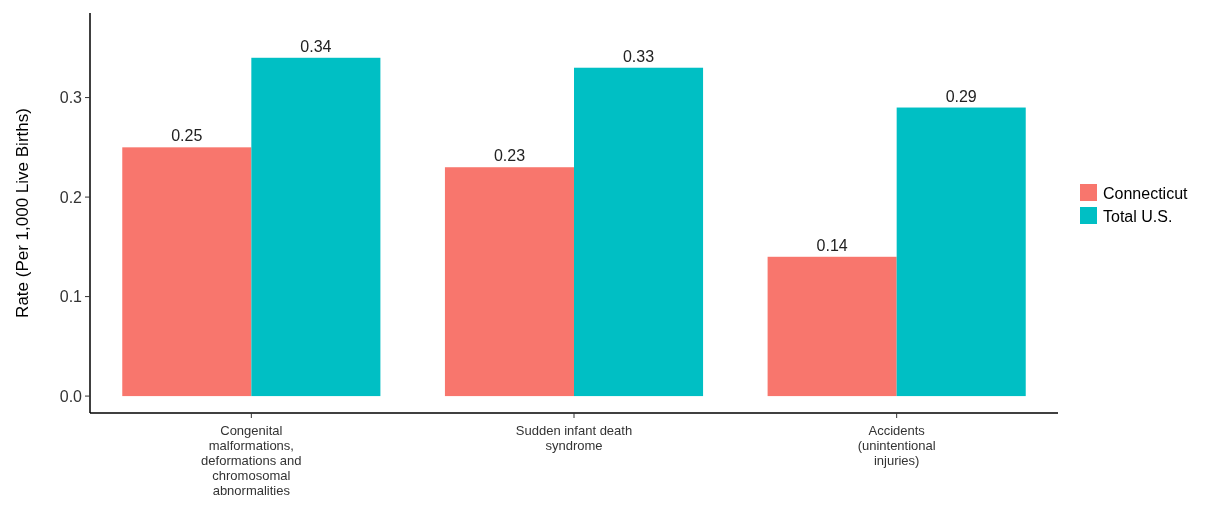 This screenshot has height=516, width=1218. What do you see at coordinates (71, 396) in the screenshot?
I see `y-tick-label: 0.0` at bounding box center [71, 396].